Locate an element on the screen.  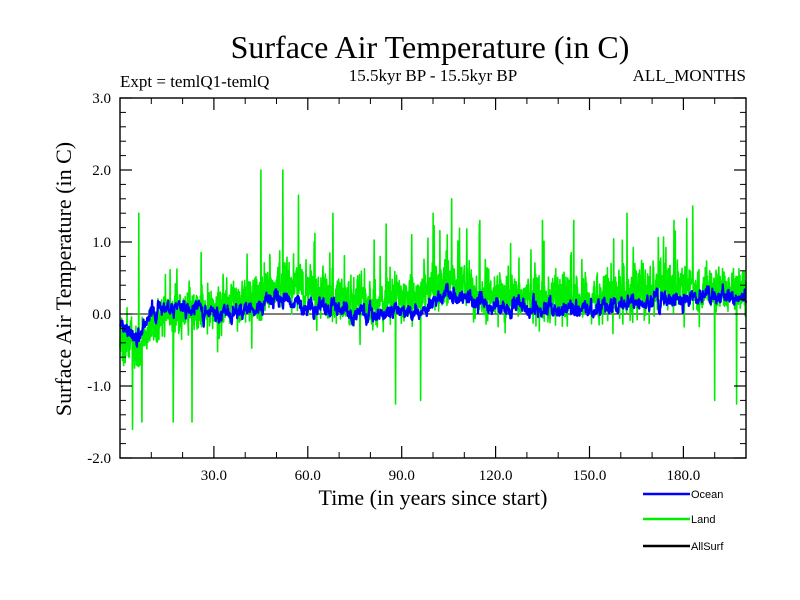
y-tick-label: 2.0 is located at coordinates (101, 171).